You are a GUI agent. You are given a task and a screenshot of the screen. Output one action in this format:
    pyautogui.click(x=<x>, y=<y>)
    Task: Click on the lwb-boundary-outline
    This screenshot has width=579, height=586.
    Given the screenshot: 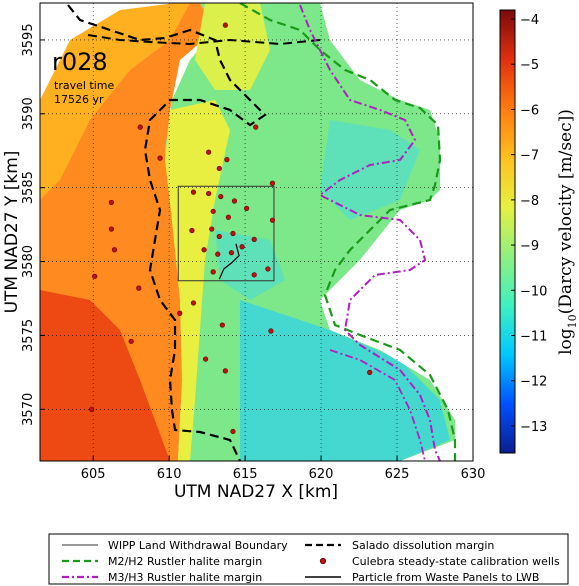 What is the action you would take?
    pyautogui.click(x=226, y=233)
    